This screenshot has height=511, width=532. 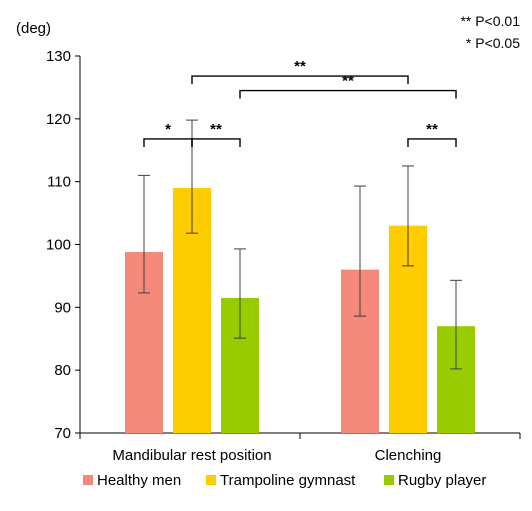 What do you see at coordinates (191, 455) in the screenshot?
I see `x-category-label: Mandibular rest position` at bounding box center [191, 455].